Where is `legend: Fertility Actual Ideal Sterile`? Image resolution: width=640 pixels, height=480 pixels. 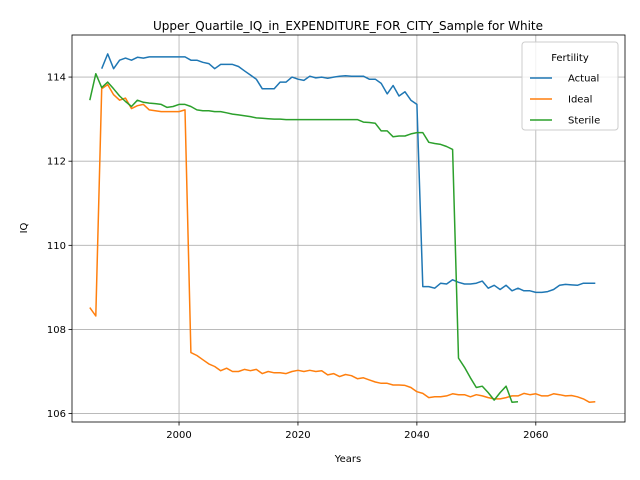 legend: Fertility Actual Ideal Sterile is located at coordinates (570, 86).